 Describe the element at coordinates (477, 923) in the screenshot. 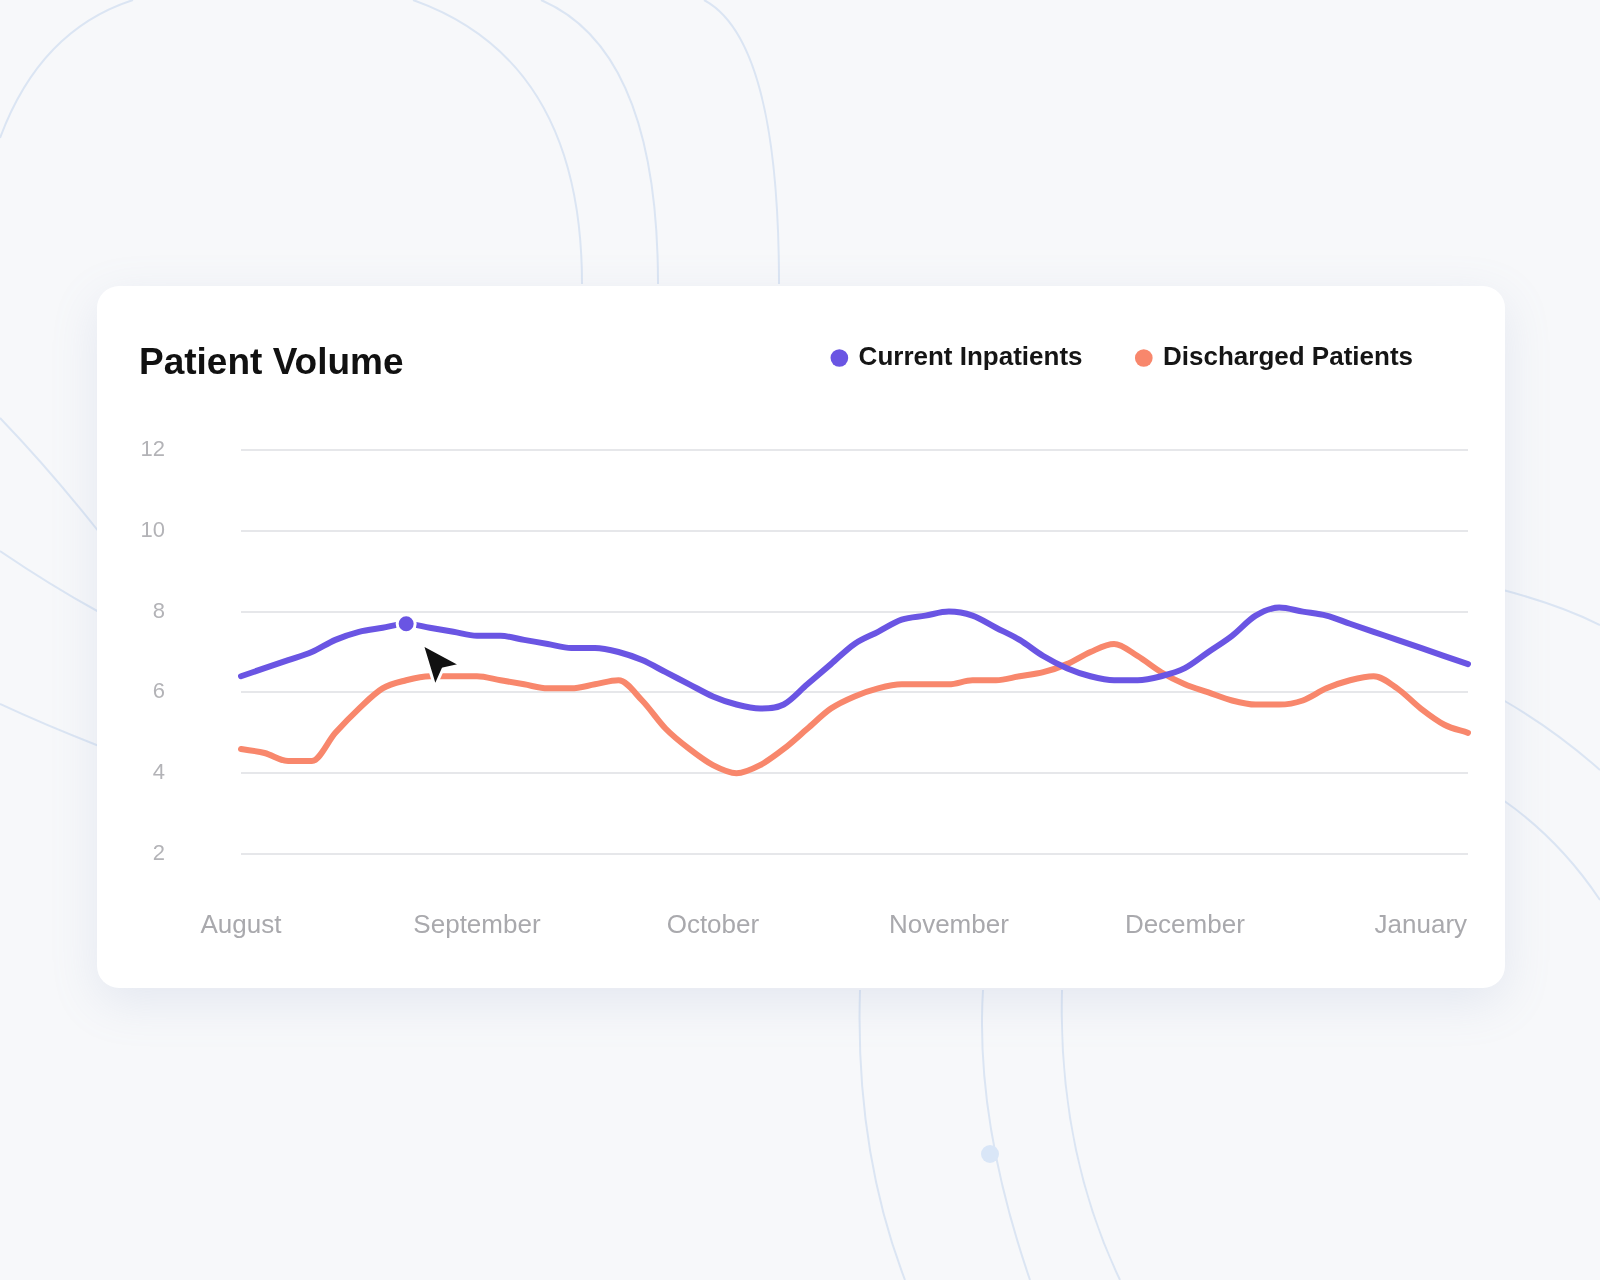

I see `x-tick-label: September` at that location.